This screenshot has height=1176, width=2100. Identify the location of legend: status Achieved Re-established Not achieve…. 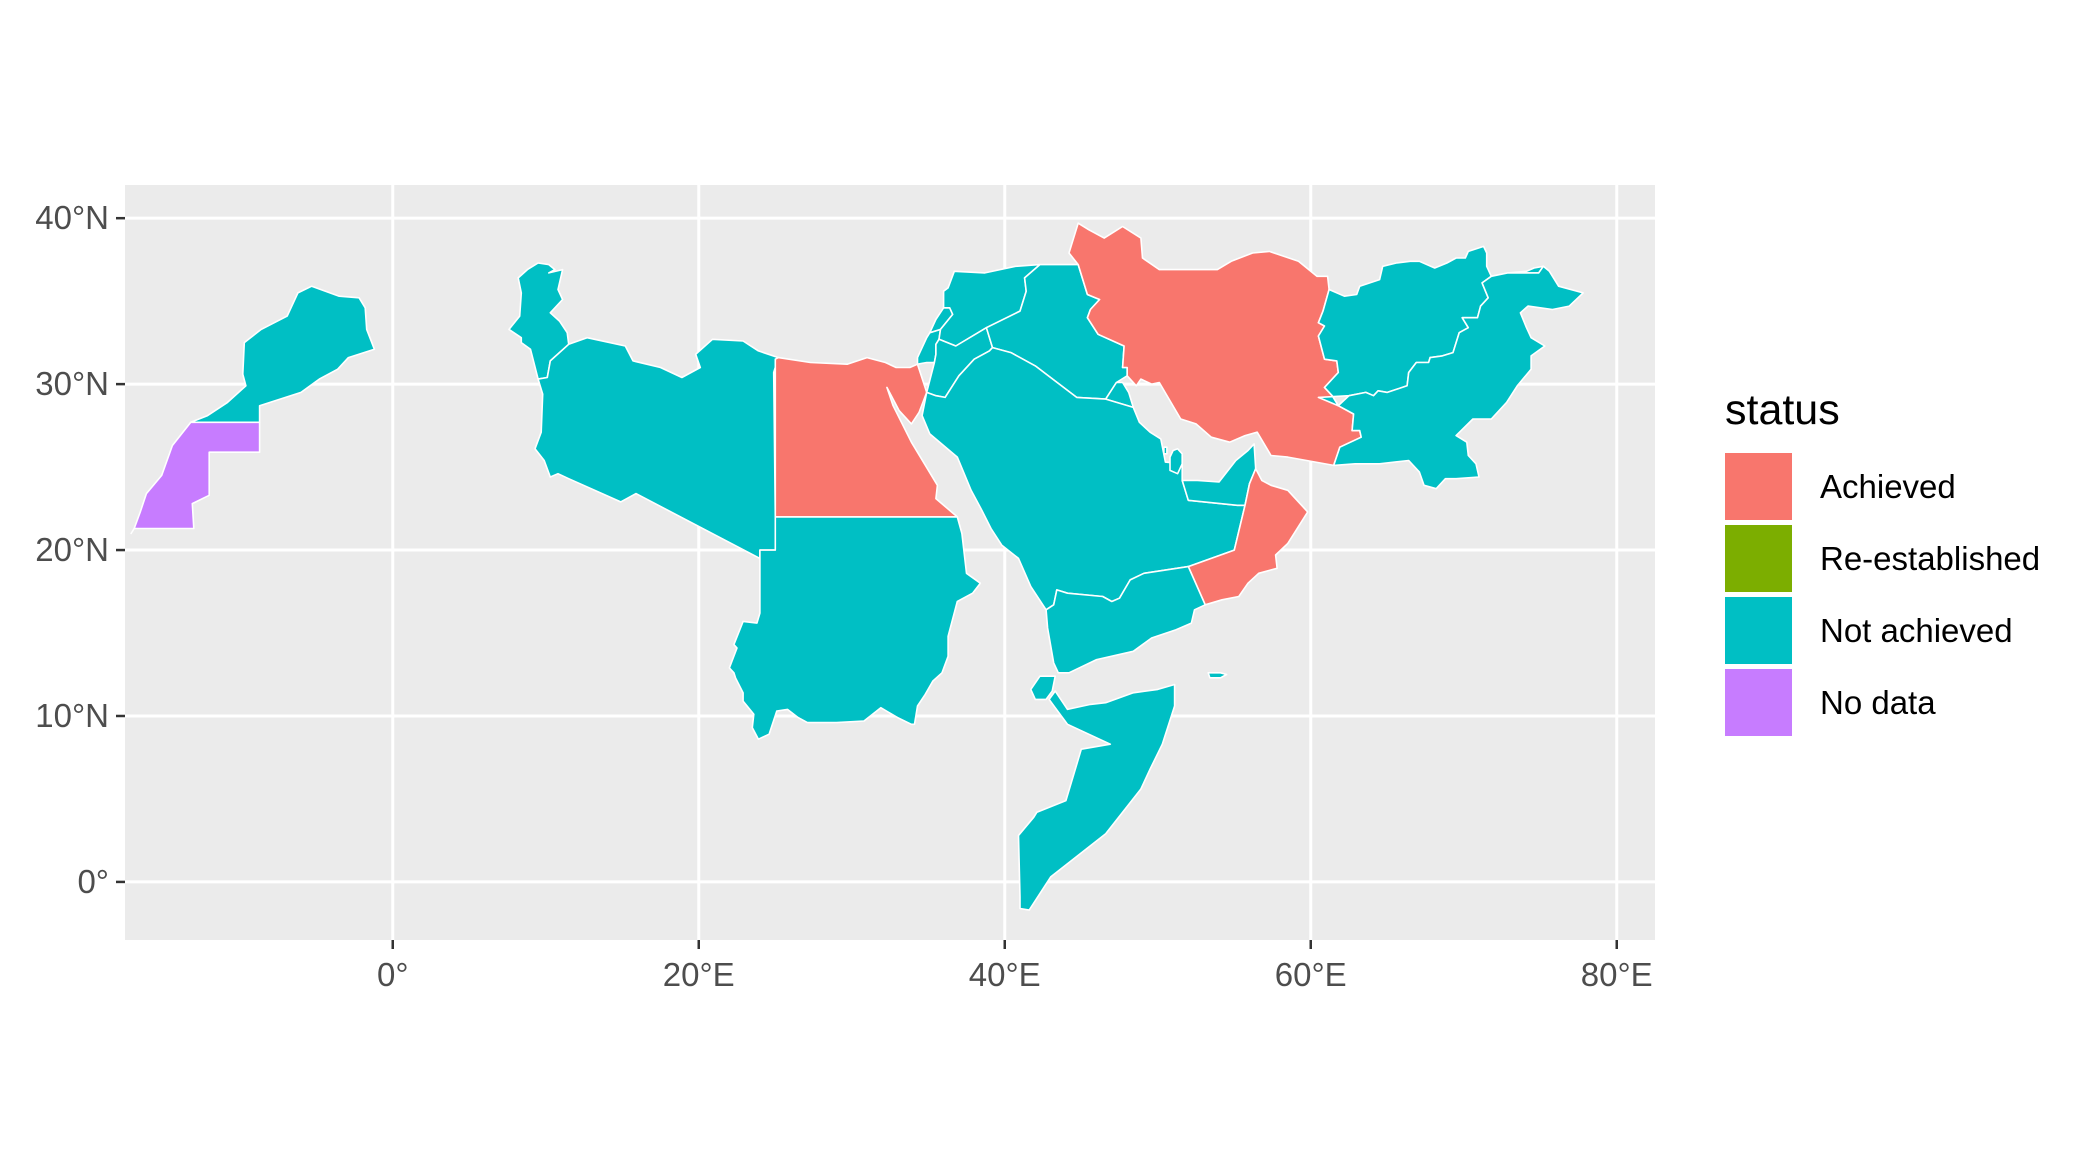
(1882, 561).